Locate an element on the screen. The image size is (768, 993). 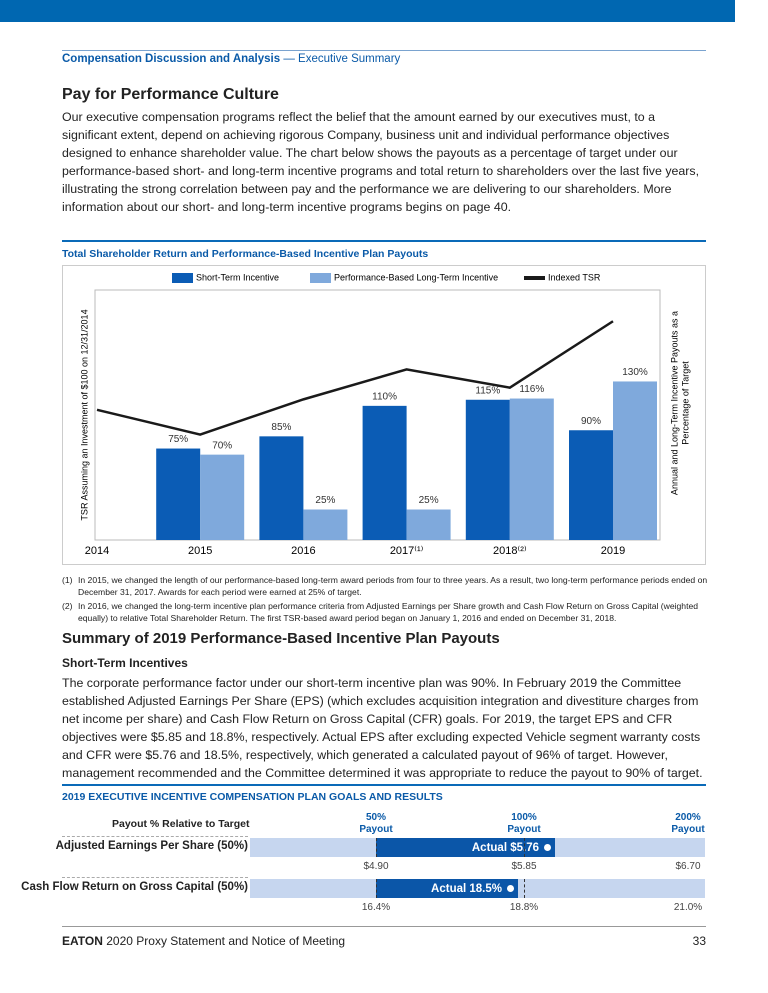
column-header: Payout % Relative to Target is located at coordinates (181, 824).